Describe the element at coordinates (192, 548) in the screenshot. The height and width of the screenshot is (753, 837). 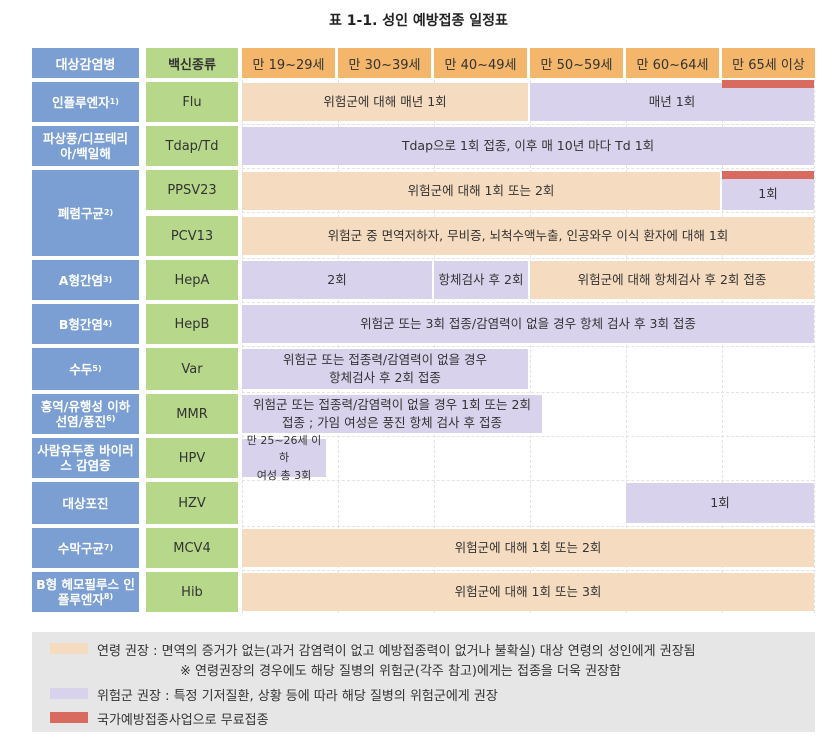
I see `vaccine-mcv4: MCV4` at that location.